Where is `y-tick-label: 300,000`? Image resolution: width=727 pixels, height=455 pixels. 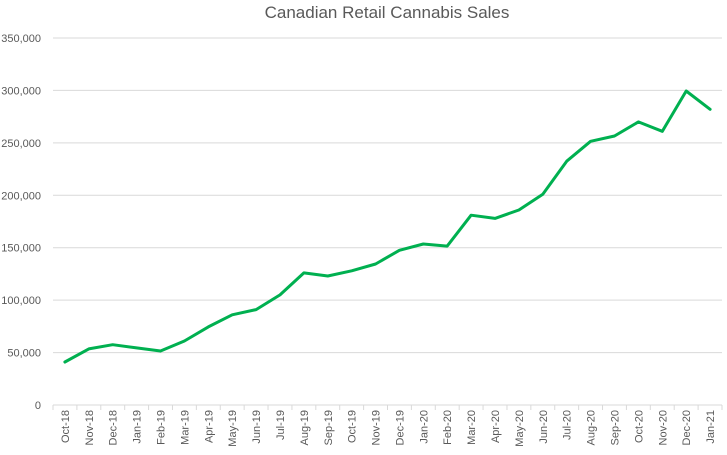
y-tick-label: 300,000 is located at coordinates (21, 91).